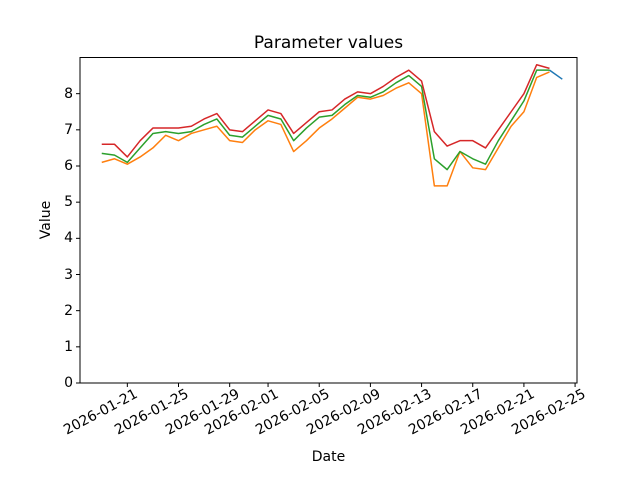 This screenshot has height=480, width=640. I want to click on y-tick-label: 2, so click(68, 310).